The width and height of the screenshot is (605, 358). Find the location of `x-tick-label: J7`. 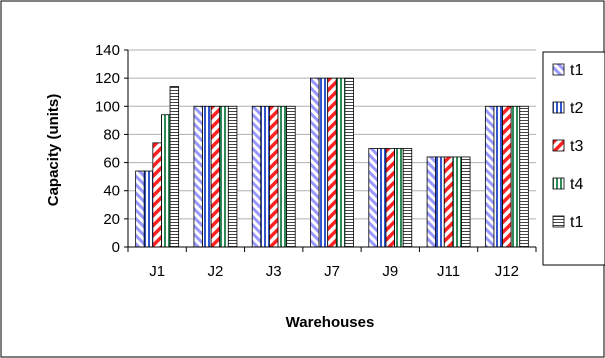

x-tick-label: J7 is located at coordinates (332, 271).